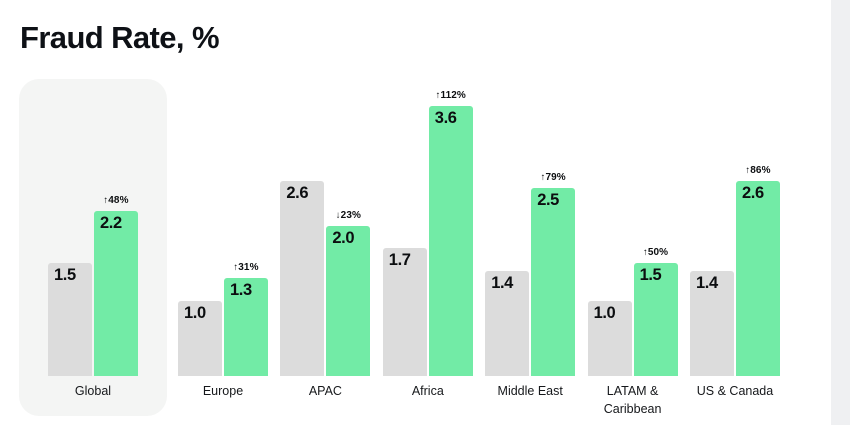 The height and width of the screenshot is (425, 850). What do you see at coordinates (548, 200) in the screenshot?
I see `current-value-label: 2.5` at bounding box center [548, 200].